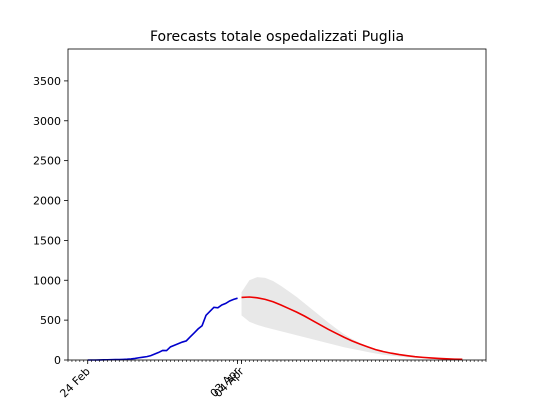  I want to click on x-tick-label: 24 Feb, so click(74, 382).